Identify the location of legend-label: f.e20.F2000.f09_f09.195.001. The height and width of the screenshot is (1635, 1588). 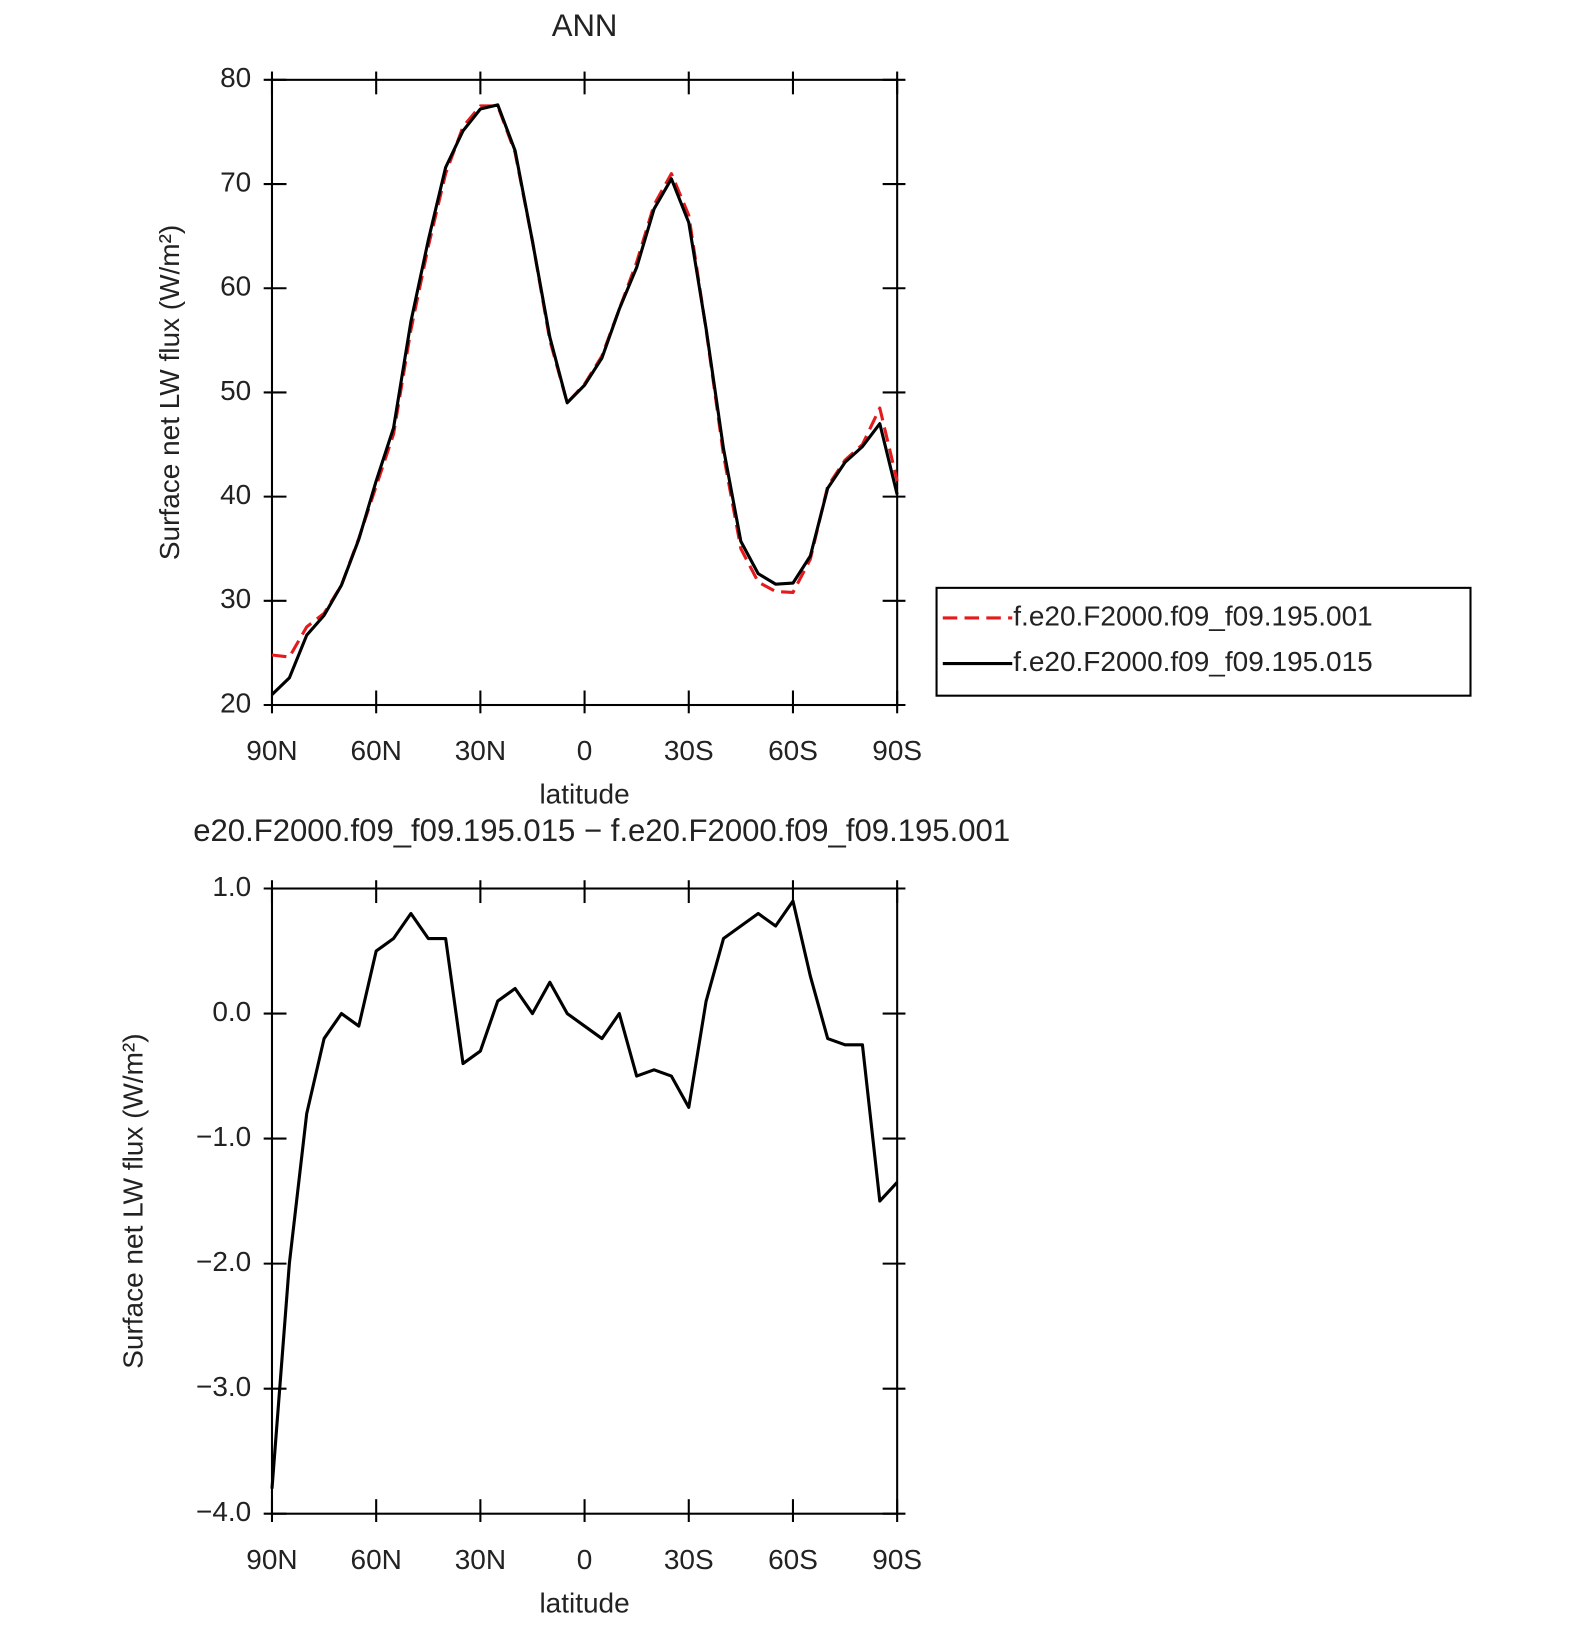
(1192, 615).